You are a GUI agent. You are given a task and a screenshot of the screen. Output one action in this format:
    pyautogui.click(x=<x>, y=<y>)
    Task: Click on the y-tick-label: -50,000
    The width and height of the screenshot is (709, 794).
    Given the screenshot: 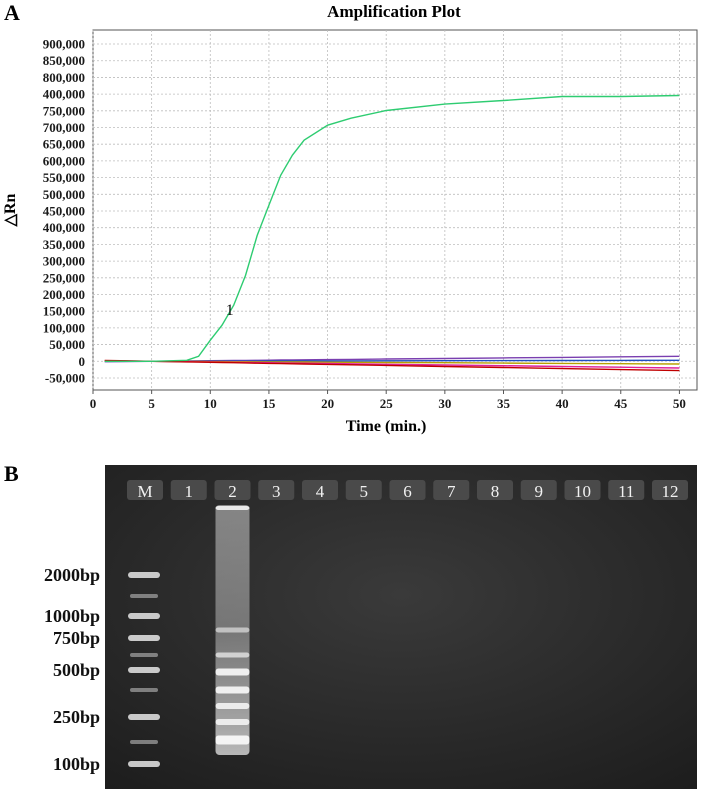 What is the action you would take?
    pyautogui.click(x=65, y=377)
    